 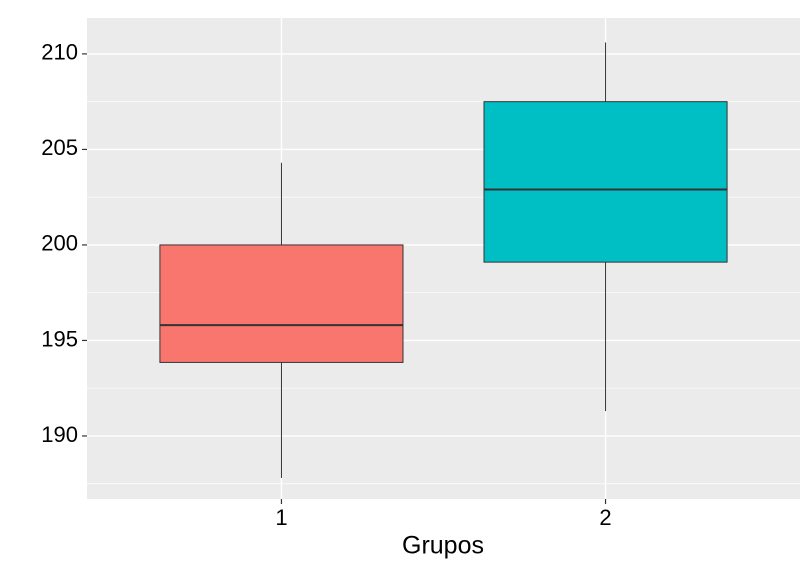 What do you see at coordinates (59, 243) in the screenshot?
I see `y-tick-label: 200` at bounding box center [59, 243].